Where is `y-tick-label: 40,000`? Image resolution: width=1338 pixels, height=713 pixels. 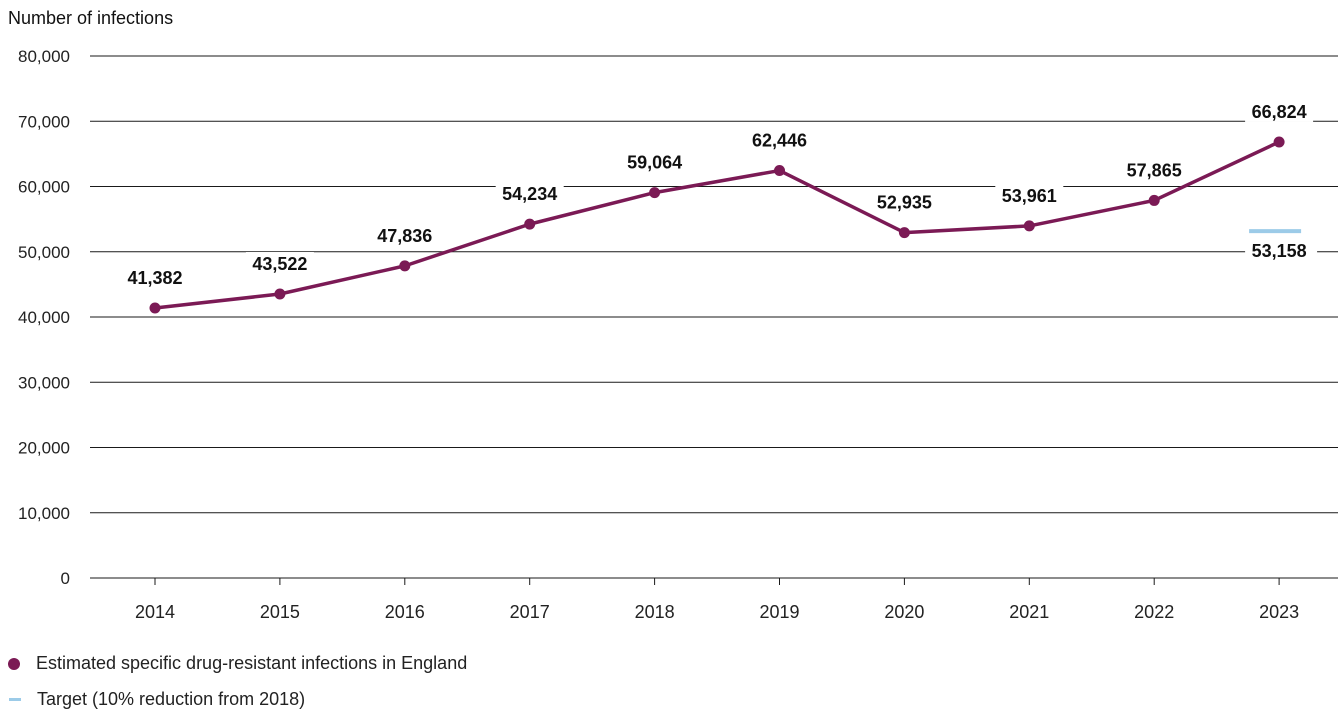 y-tick-label: 40,000 is located at coordinates (44, 317).